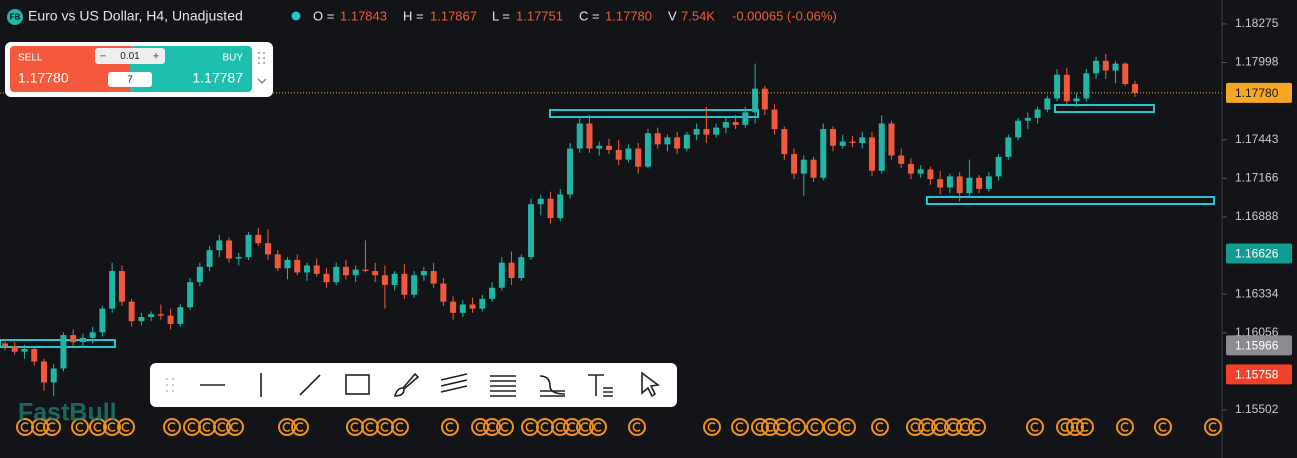 Image resolution: width=1297 pixels, height=458 pixels. What do you see at coordinates (406, 384) in the screenshot?
I see `tool-brush` at bounding box center [406, 384].